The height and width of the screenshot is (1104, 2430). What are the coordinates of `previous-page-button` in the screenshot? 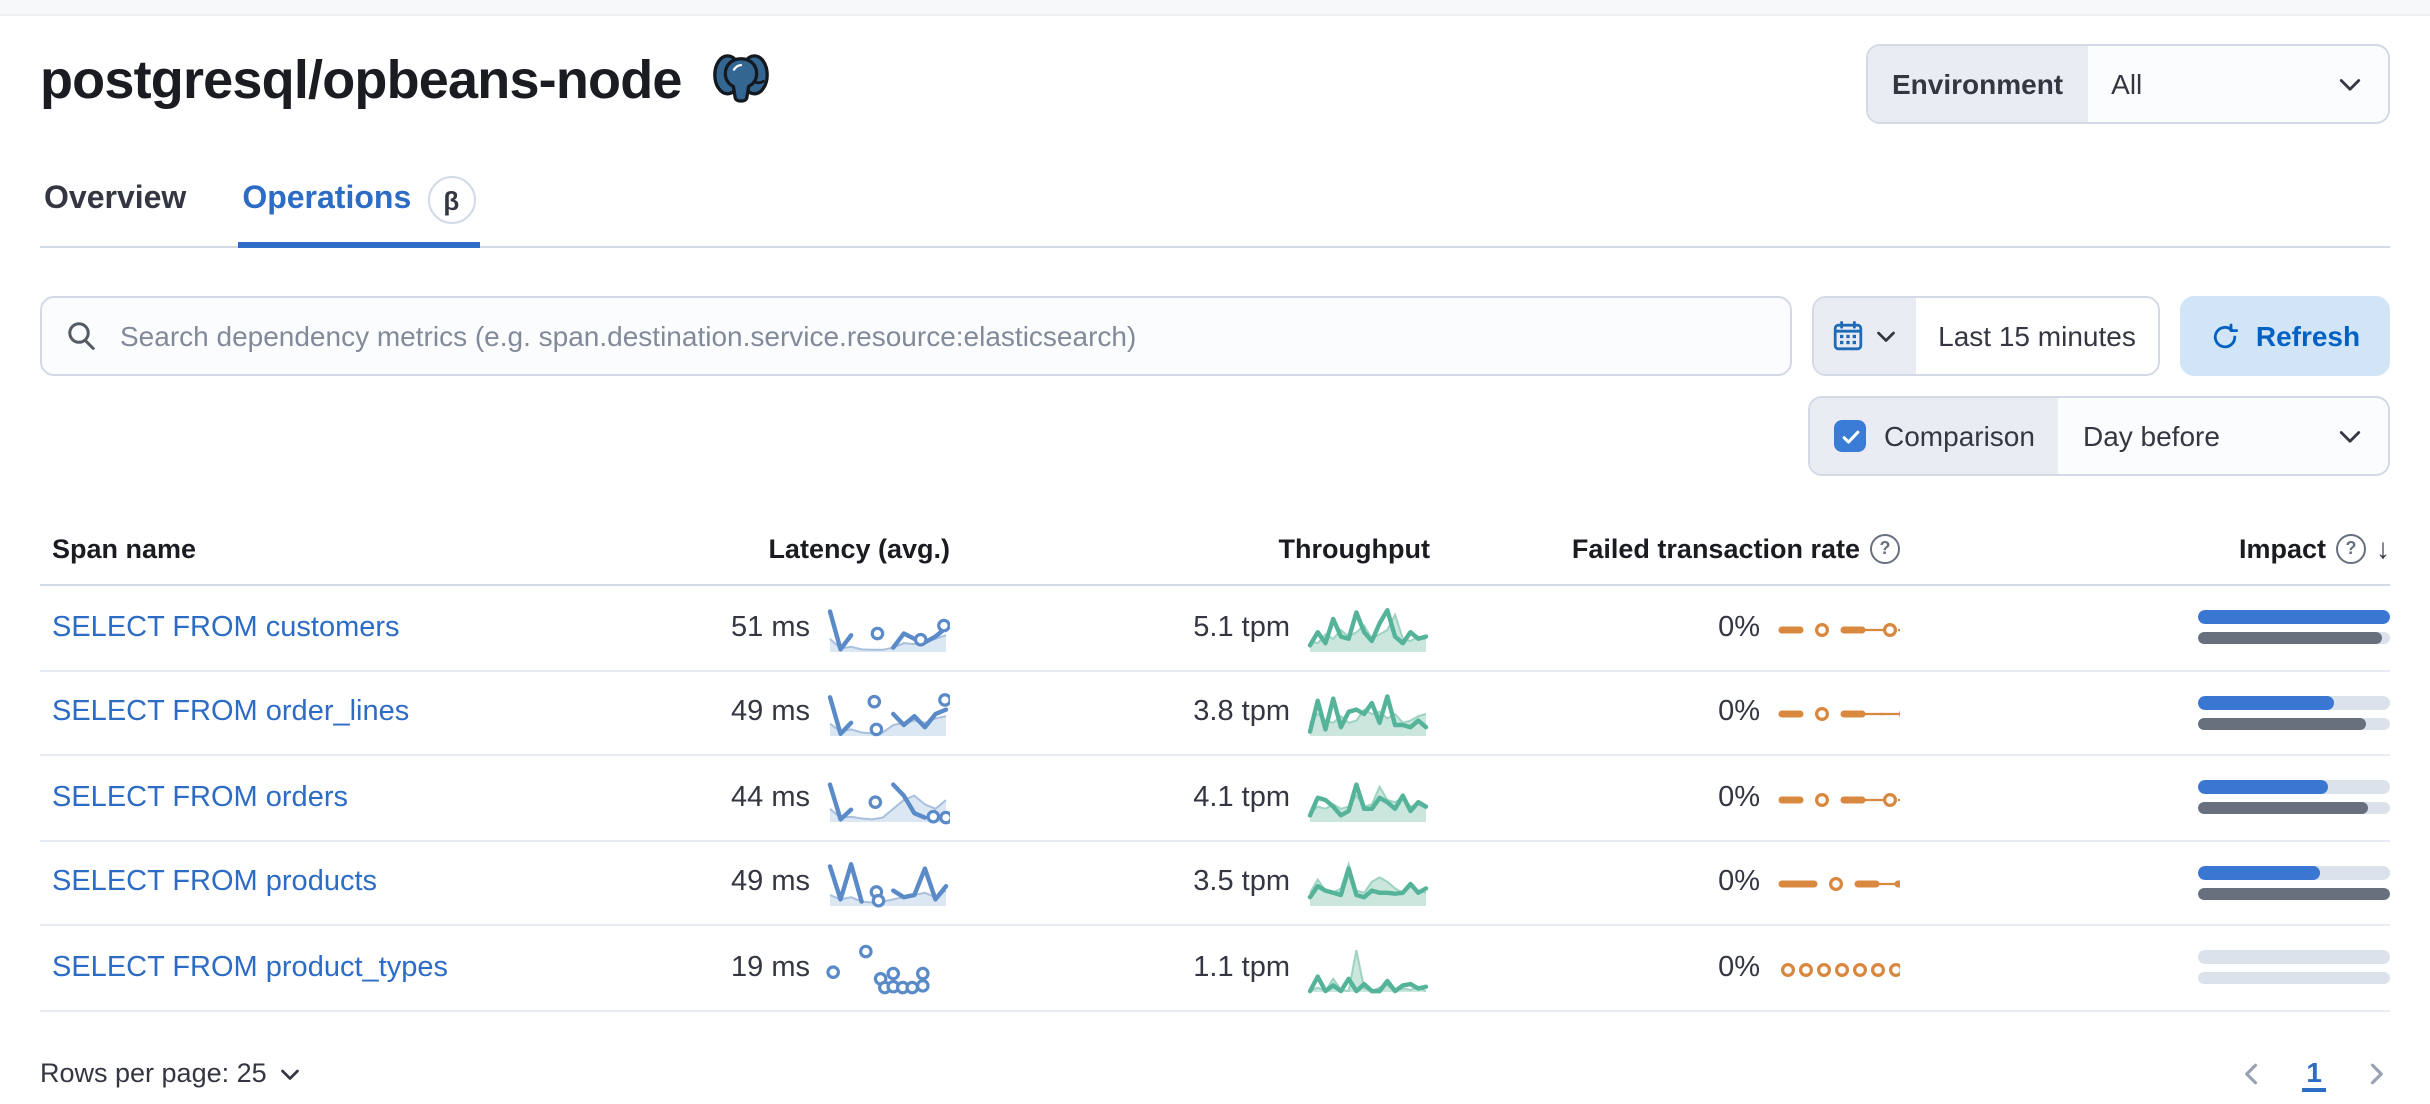 It's located at (2252, 1073).